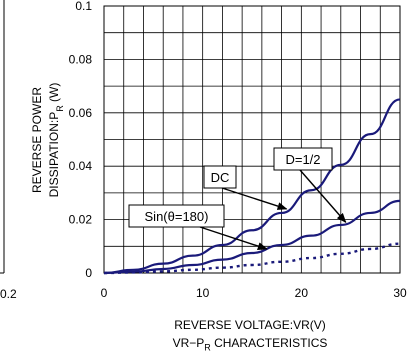 The image size is (413, 354). What do you see at coordinates (188, 343) in the screenshot?
I see `caption-prefix: VR−P` at bounding box center [188, 343].